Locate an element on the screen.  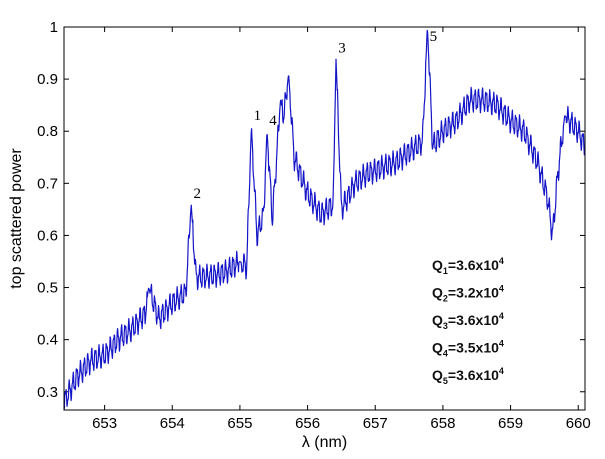
peak-label-1: 1 is located at coordinates (258, 116).